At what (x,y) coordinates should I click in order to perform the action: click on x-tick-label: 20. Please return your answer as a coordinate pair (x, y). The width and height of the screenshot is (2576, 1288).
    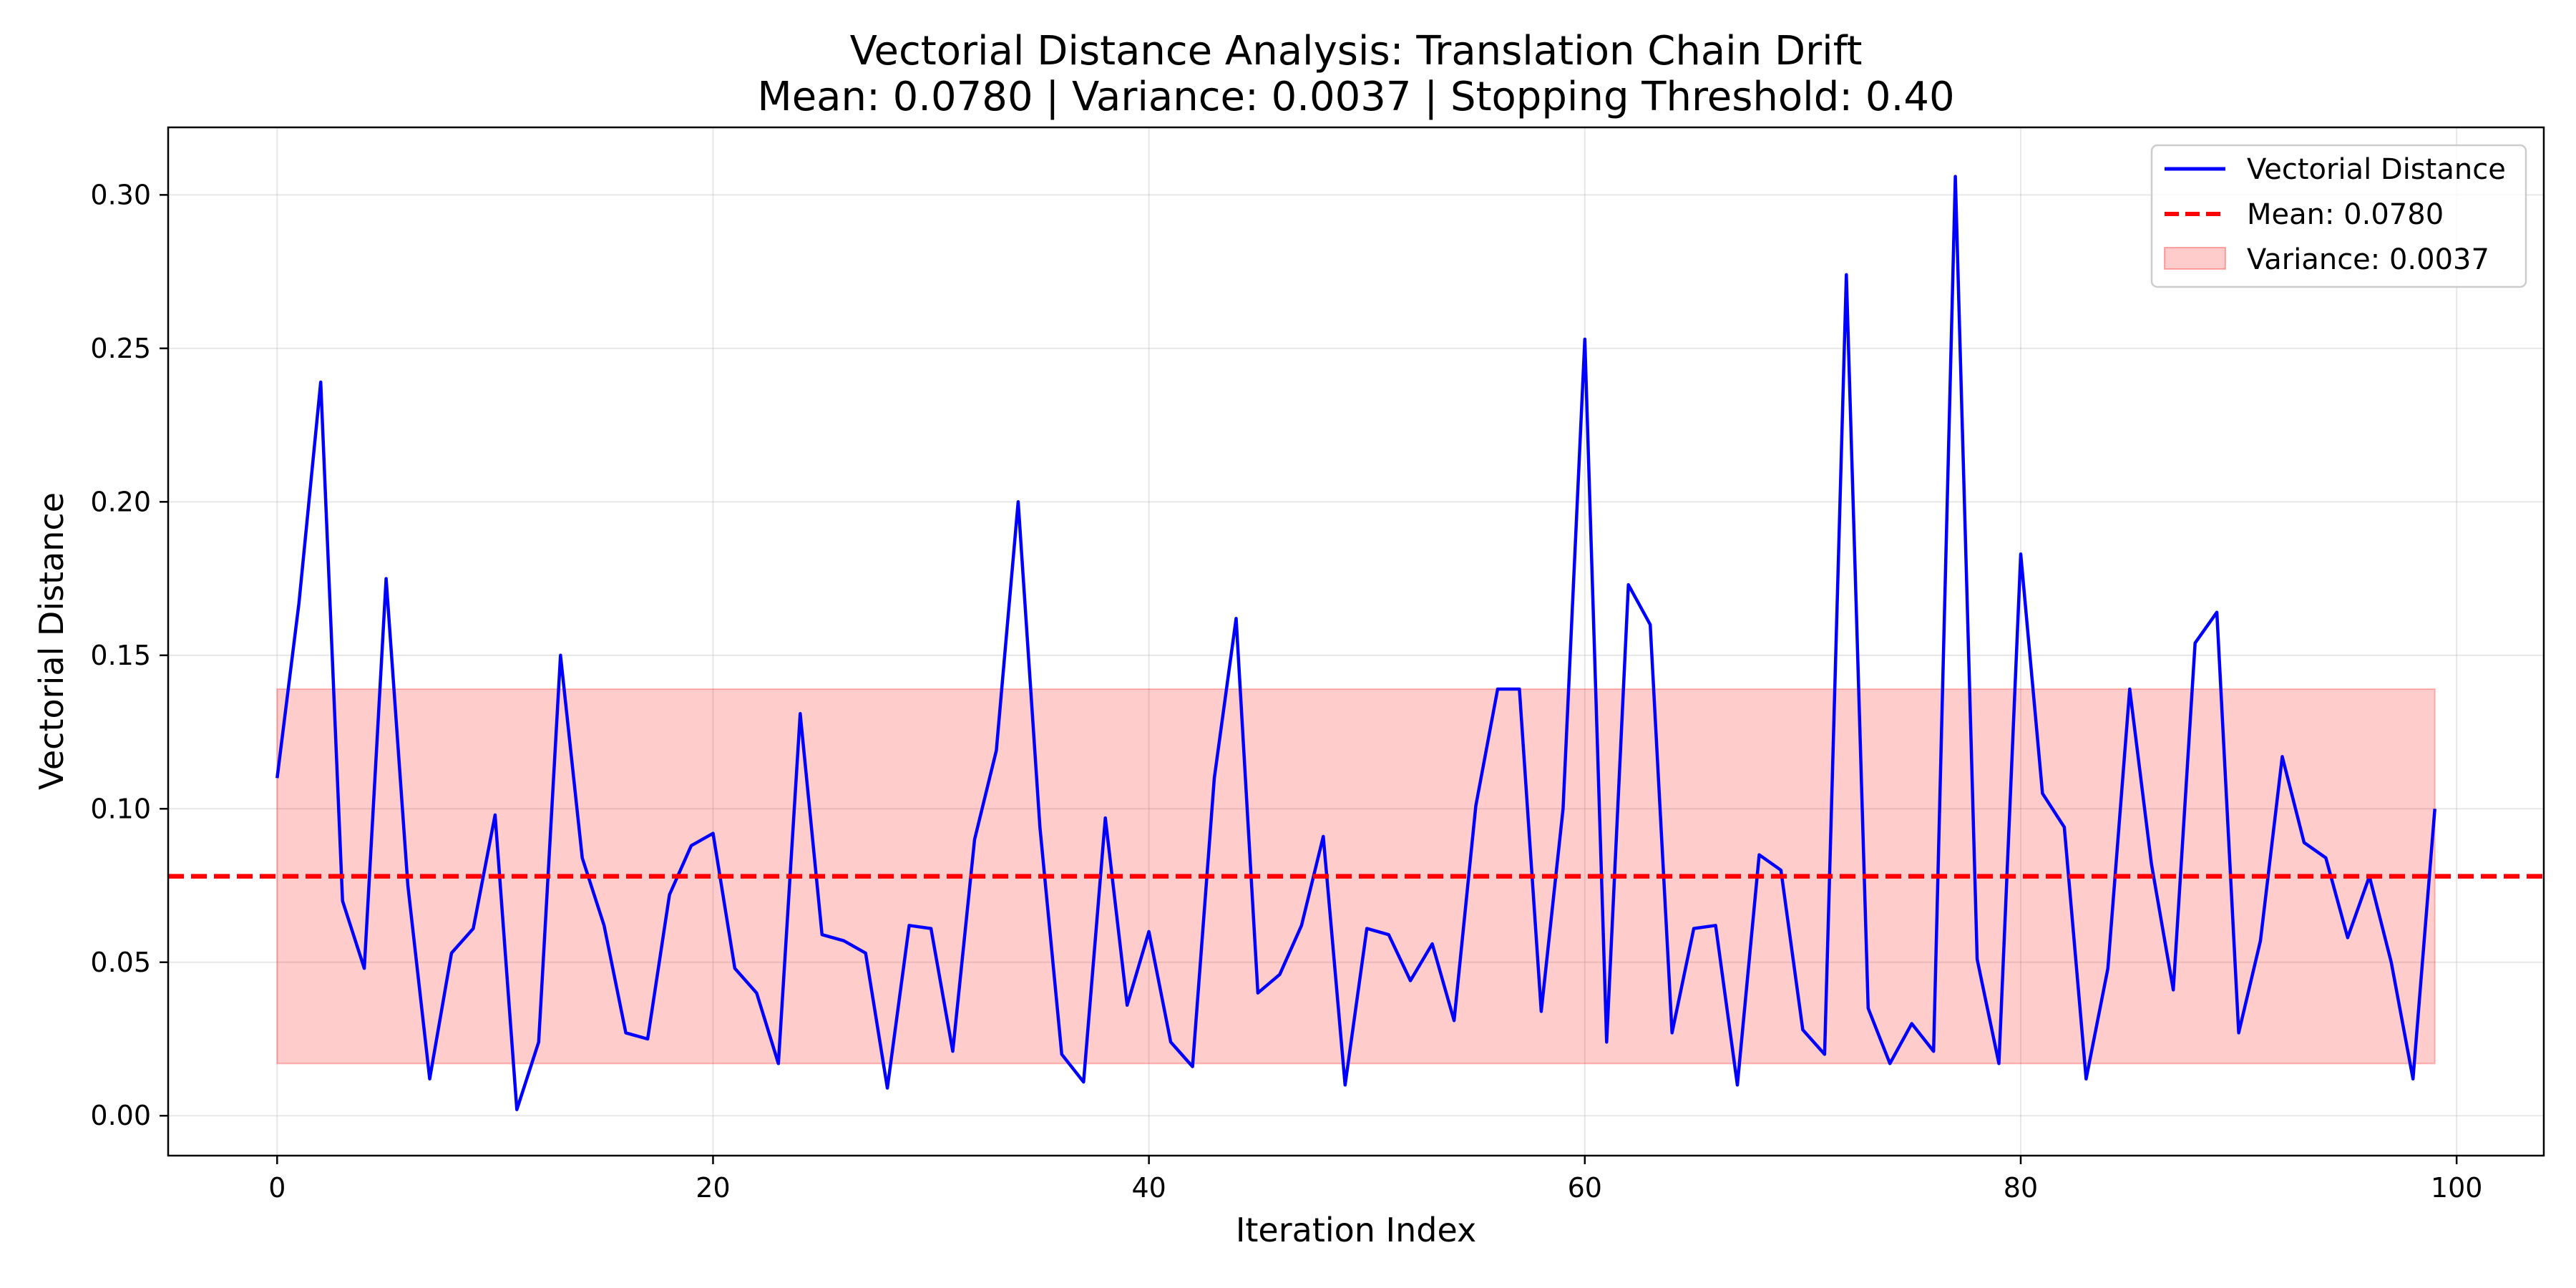
    Looking at the image, I should click on (713, 1188).